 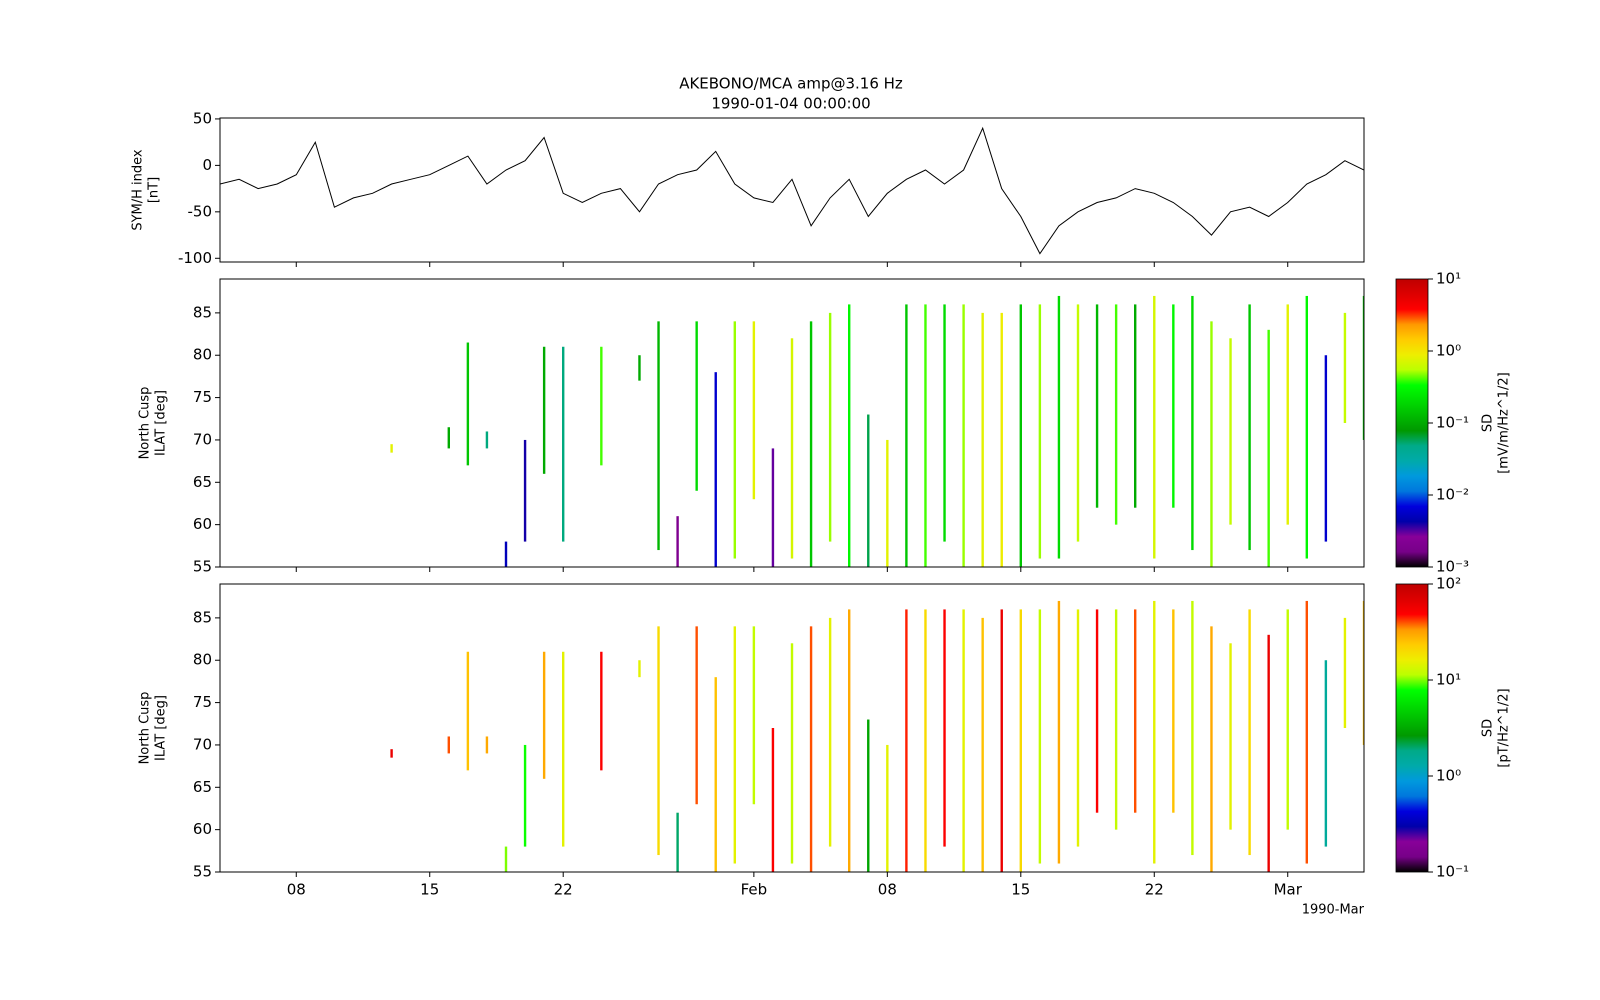 I want to click on axes-frame, so click(x=792, y=190).